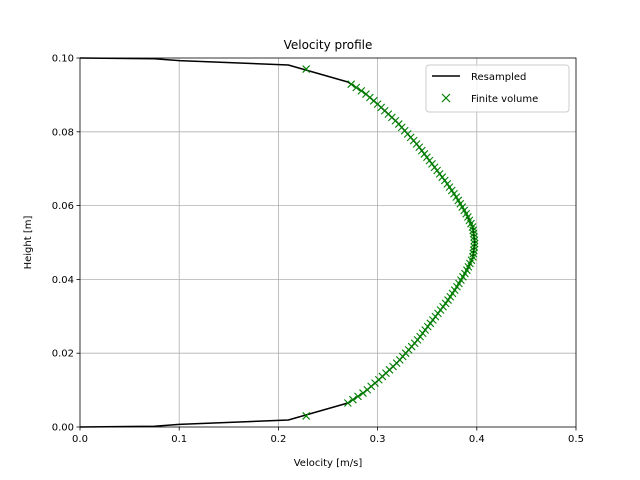 This screenshot has height=480, width=640. I want to click on x-axis-label: Velocity [m/s], so click(328, 463).